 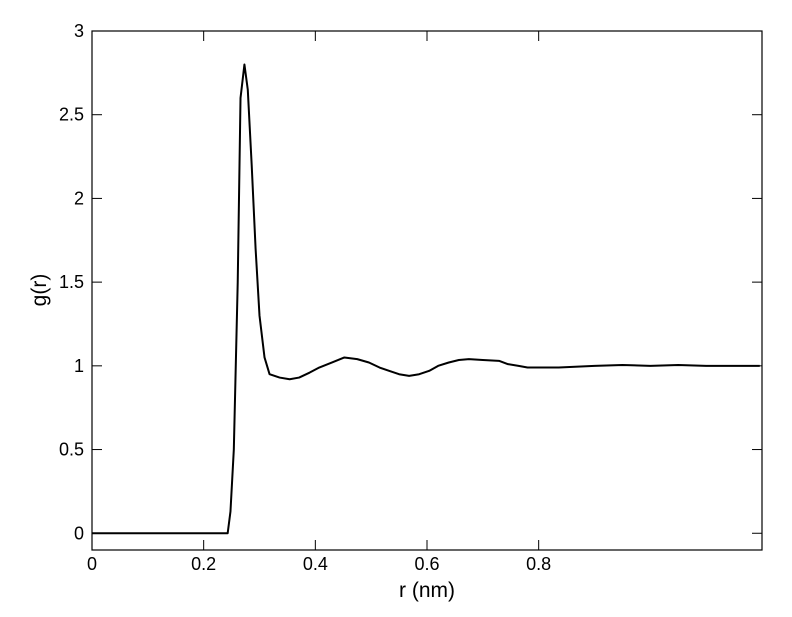 I want to click on y-tick-label: 0, so click(x=79, y=533).